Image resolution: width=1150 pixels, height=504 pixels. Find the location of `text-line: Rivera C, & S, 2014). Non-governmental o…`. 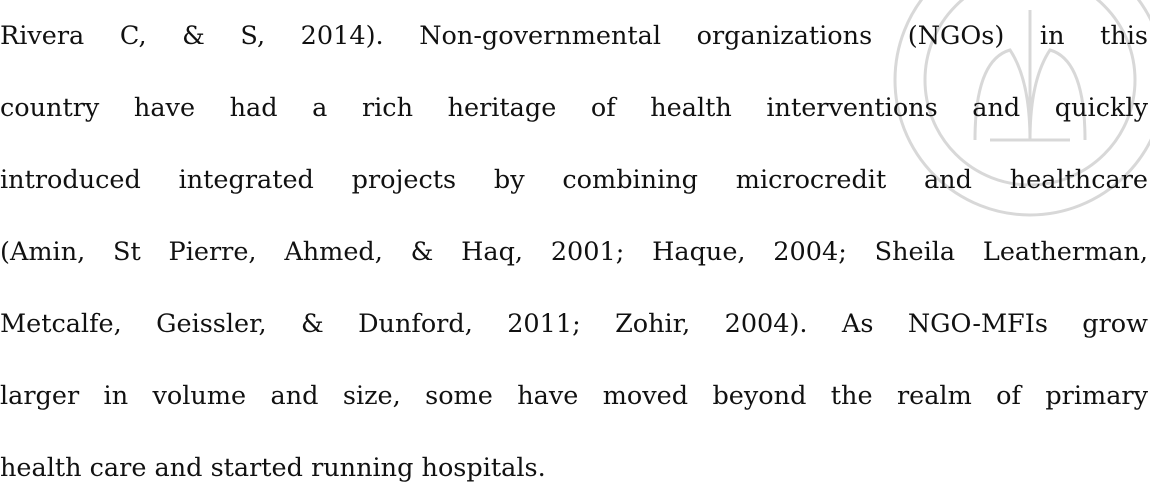

text-line: Rivera C, & S, 2014). Non-governmental o… is located at coordinates (574, 36).